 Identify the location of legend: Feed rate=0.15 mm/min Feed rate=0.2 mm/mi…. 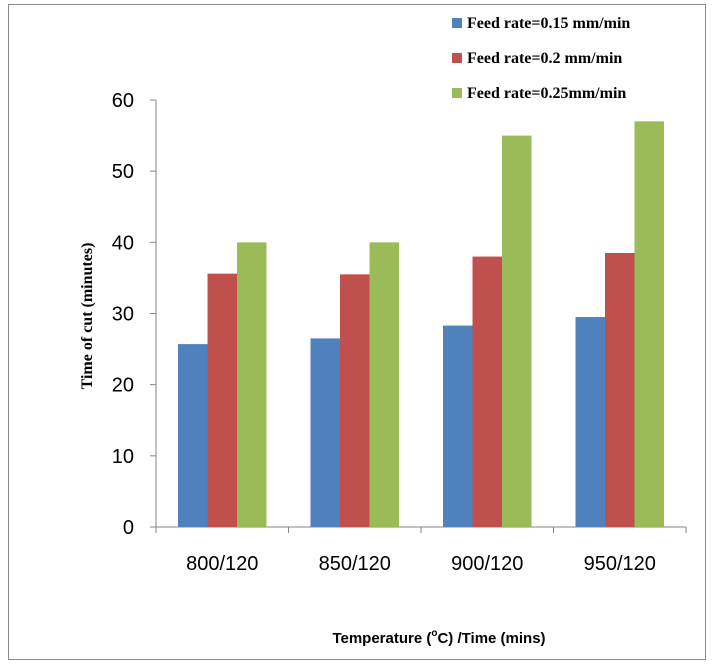
(541, 58).